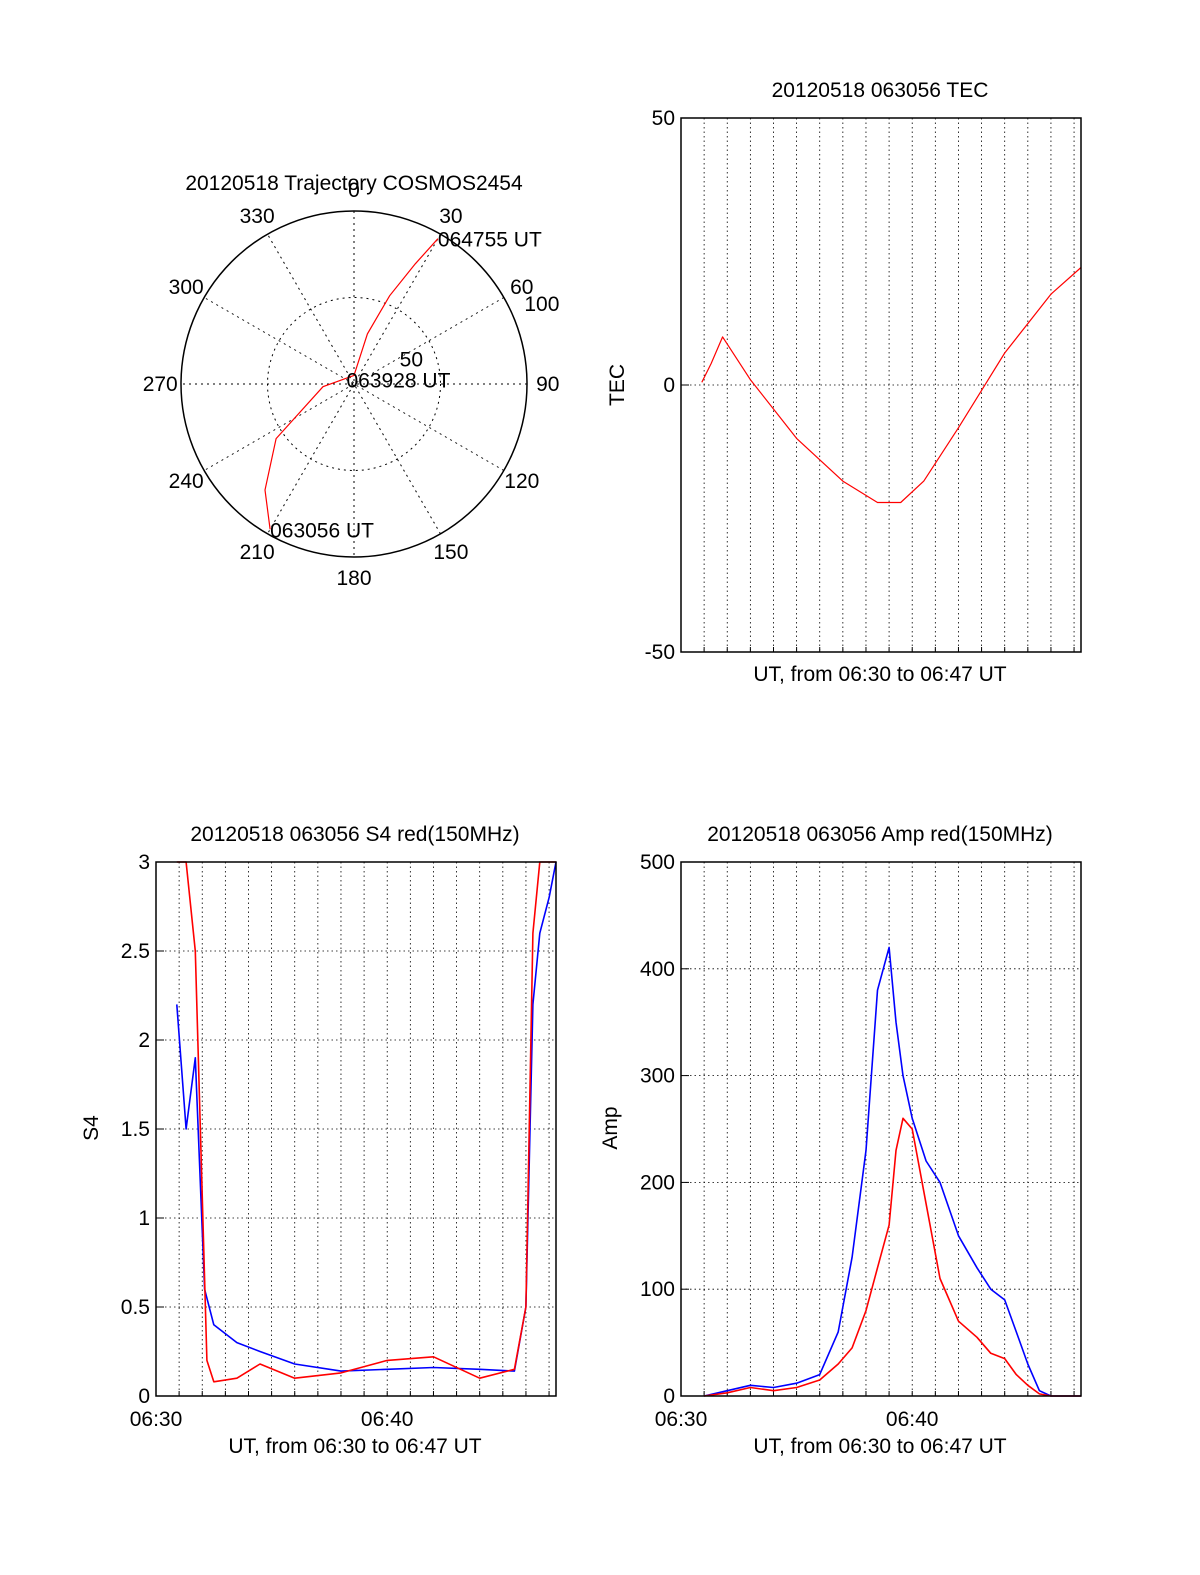 The height and width of the screenshot is (1575, 1200). What do you see at coordinates (521, 481) in the screenshot?
I see `polar-angle-label: 120` at bounding box center [521, 481].